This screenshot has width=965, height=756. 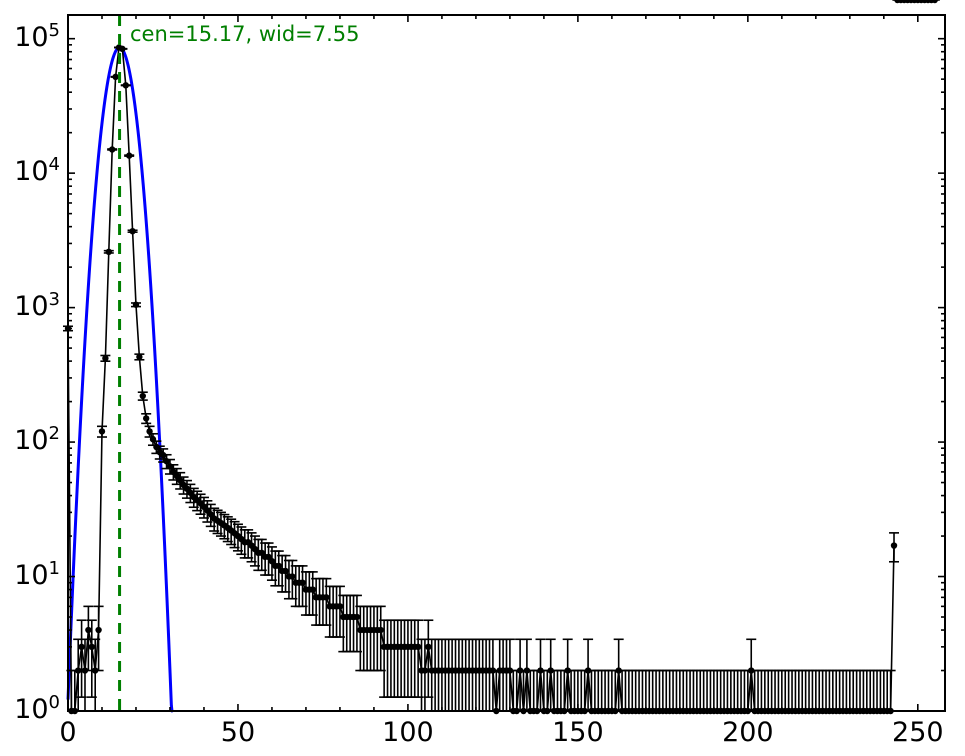 What do you see at coordinates (37, 574) in the screenshot?
I see `ytick-label: 10¹` at bounding box center [37, 574].